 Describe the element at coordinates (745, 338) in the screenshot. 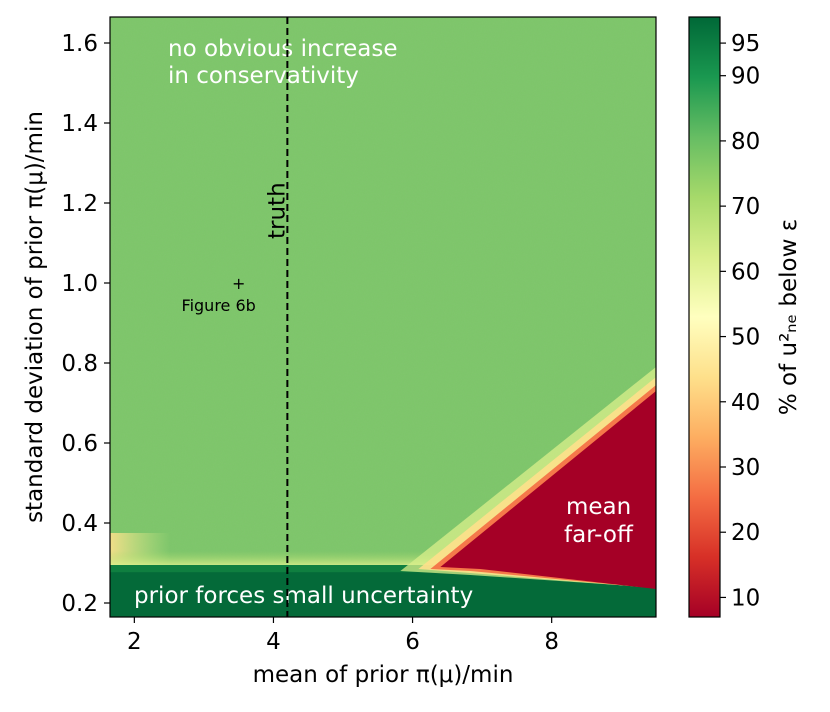

I see `colorbar-tick-label: 50` at that location.